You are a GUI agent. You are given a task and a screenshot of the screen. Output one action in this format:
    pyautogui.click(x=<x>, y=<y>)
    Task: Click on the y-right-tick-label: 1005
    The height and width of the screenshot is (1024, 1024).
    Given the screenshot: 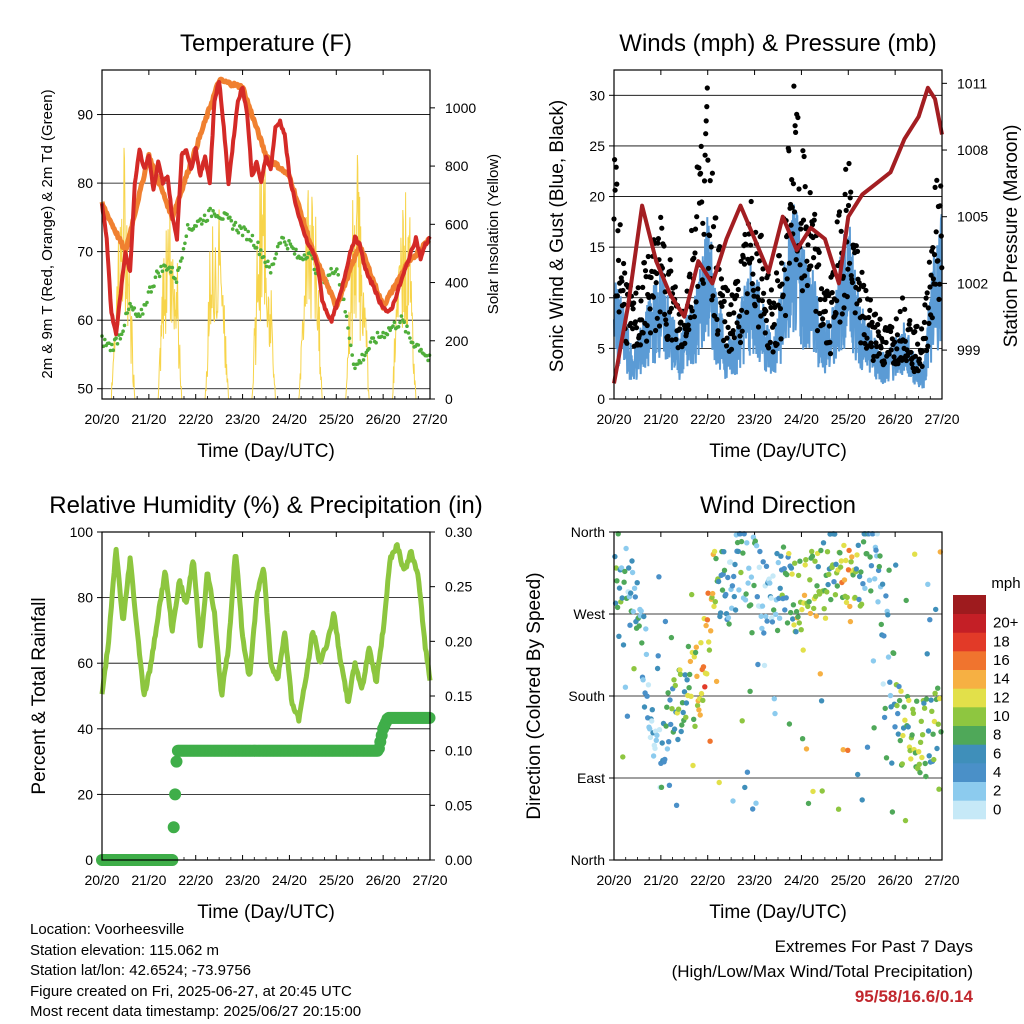 What is the action you would take?
    pyautogui.click(x=972, y=217)
    